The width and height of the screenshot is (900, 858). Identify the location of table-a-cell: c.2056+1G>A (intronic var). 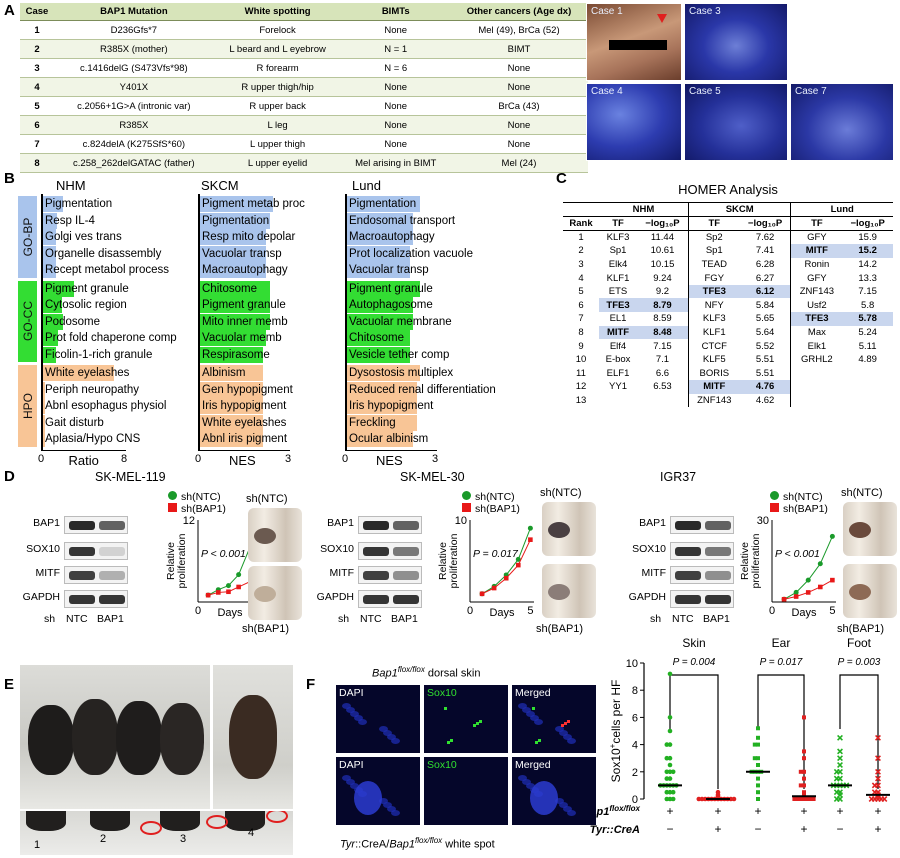
(133, 106).